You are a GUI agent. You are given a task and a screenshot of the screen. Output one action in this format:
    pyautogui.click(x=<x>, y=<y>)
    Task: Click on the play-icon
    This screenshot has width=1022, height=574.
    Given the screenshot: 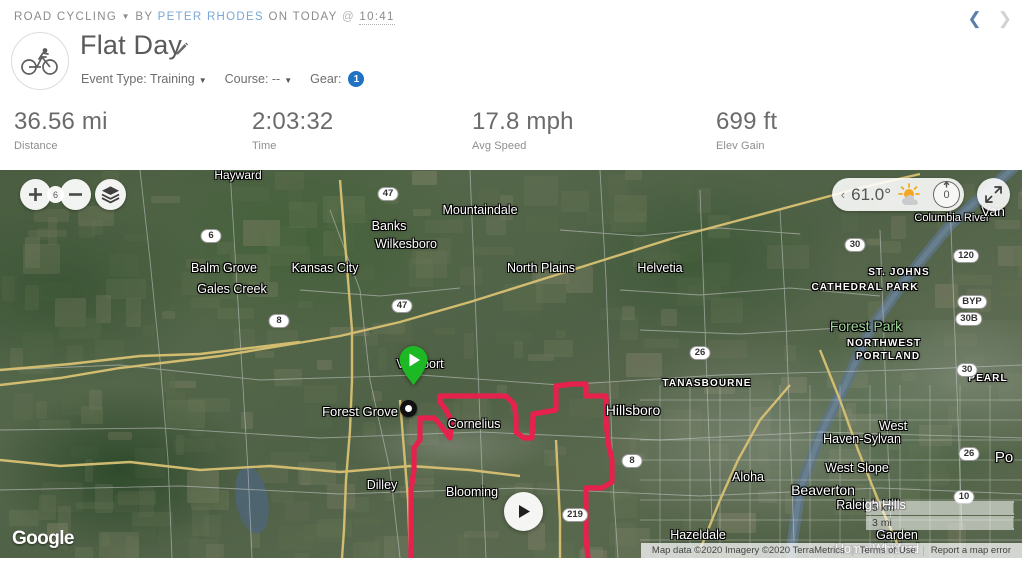 What is the action you would take?
    pyautogui.click(x=524, y=511)
    